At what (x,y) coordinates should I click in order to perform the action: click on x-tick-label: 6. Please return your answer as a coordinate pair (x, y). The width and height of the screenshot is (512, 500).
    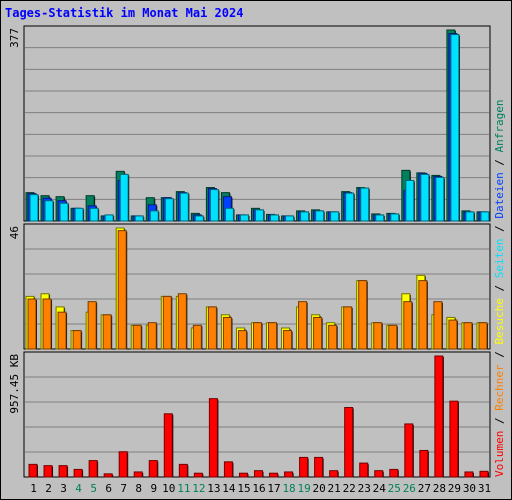
    Looking at the image, I should click on (108, 488).